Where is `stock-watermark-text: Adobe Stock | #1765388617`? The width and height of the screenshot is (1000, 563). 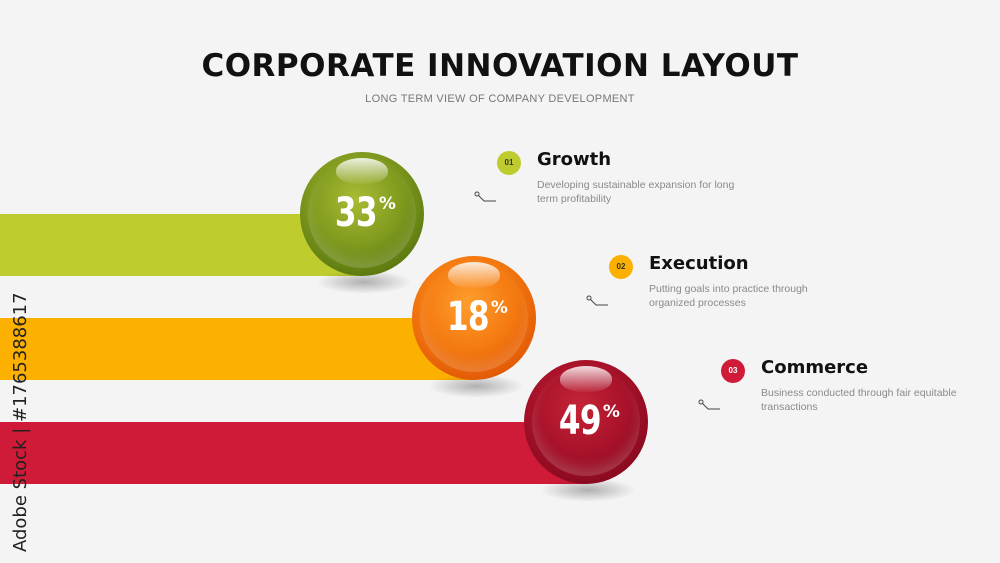
stock-watermark-text: Adobe Stock | #1765388617 is located at coordinates (20, 422).